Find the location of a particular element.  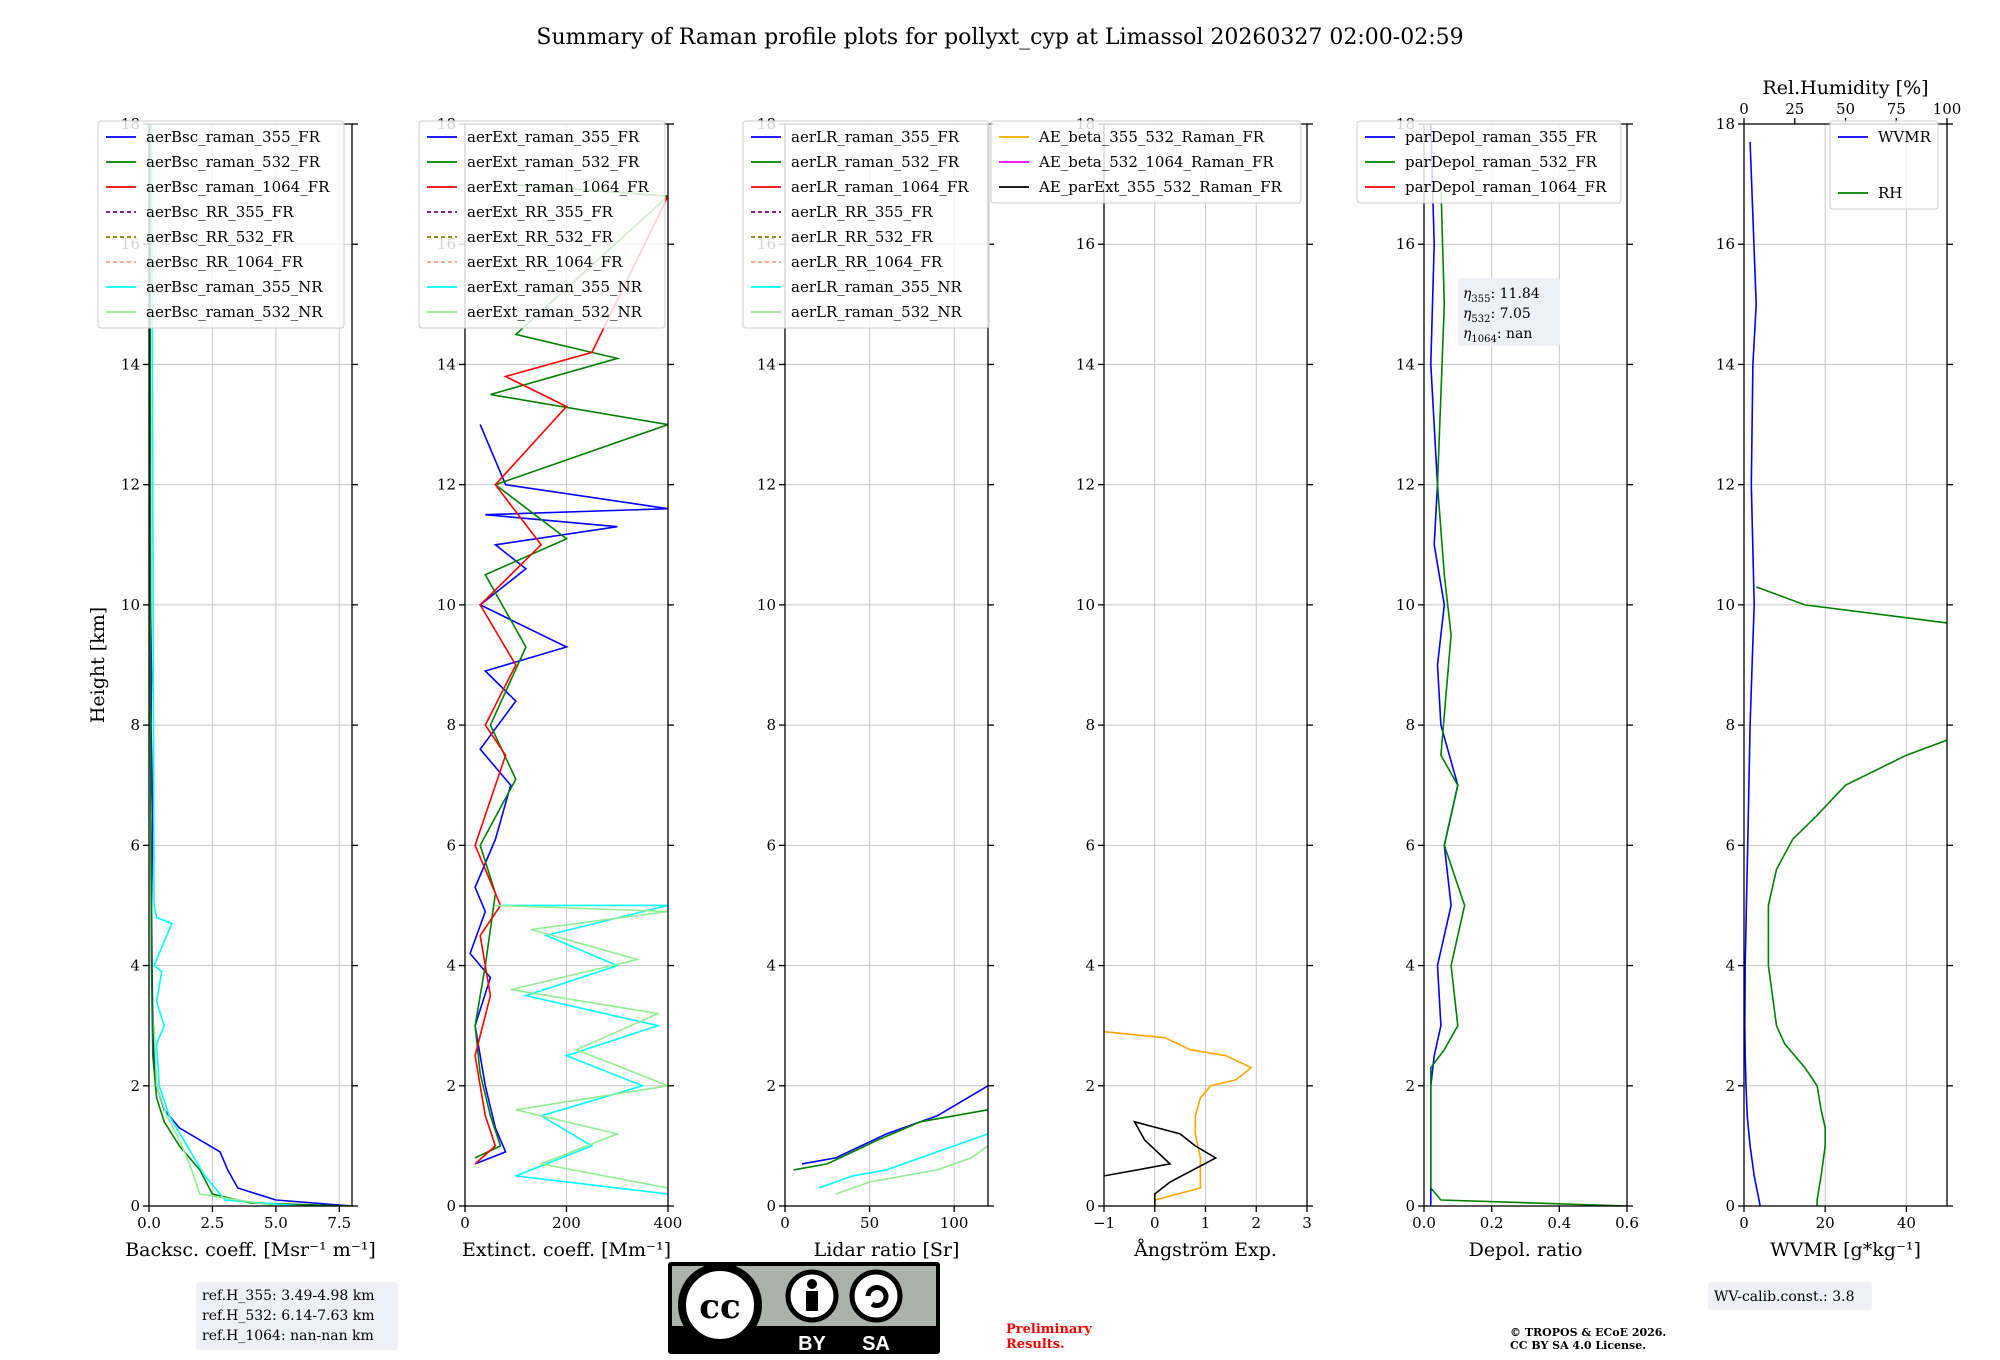

legend-label-1: aerLR_raman_532_FR is located at coordinates (875, 162).